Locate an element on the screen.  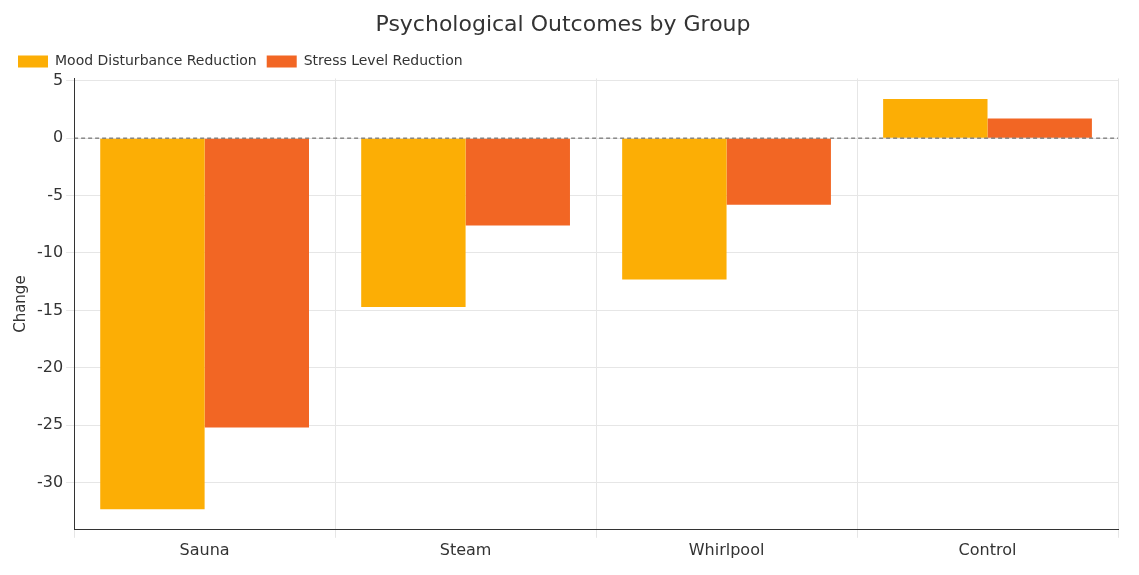
chart-title: Psychological Outcomes by Group is located at coordinates (563, 23).